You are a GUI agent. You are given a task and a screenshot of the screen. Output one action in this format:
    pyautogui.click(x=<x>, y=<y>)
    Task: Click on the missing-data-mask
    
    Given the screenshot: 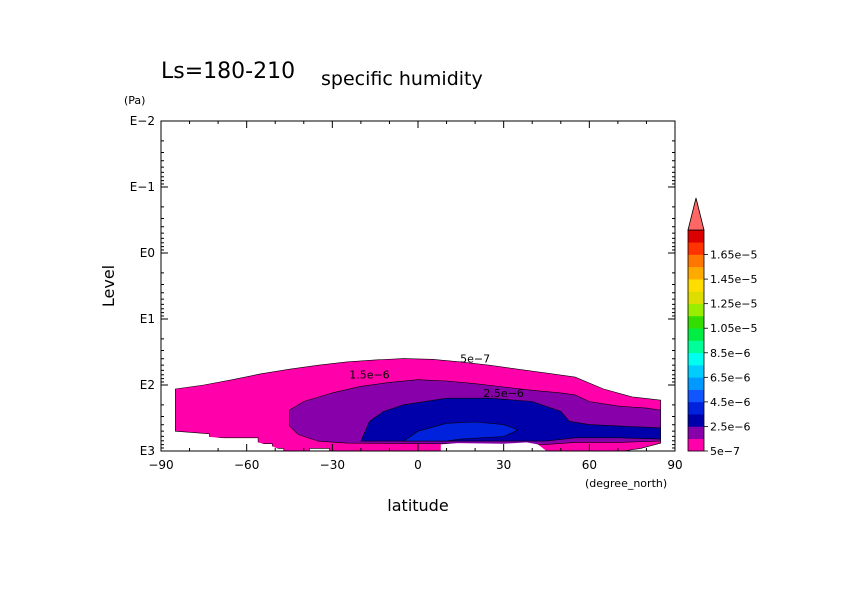 What is the action you would take?
    pyautogui.click(x=354, y=441)
    